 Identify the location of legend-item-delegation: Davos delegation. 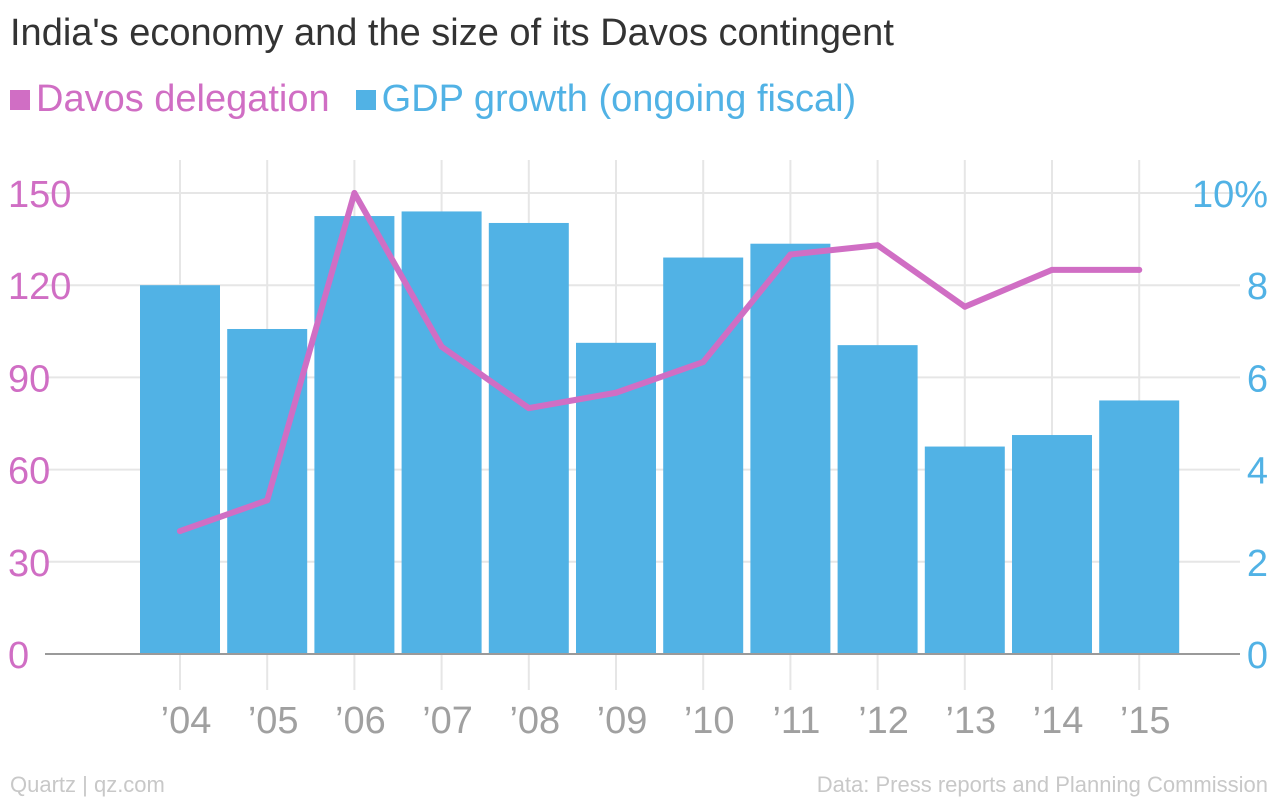
(170, 99).